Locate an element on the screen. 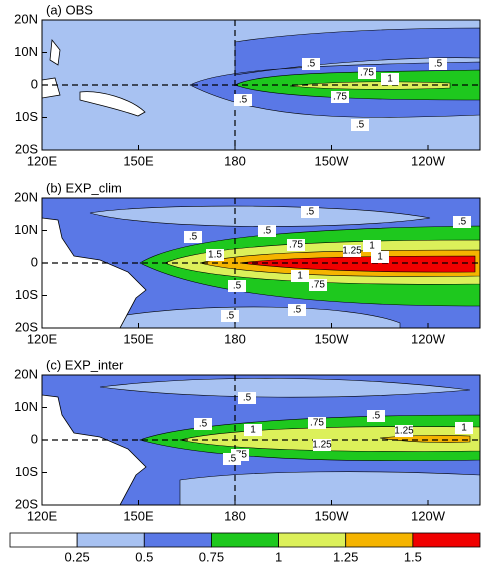 The width and height of the screenshot is (500, 569). colorbar-label: 1.25 is located at coordinates (345, 556).